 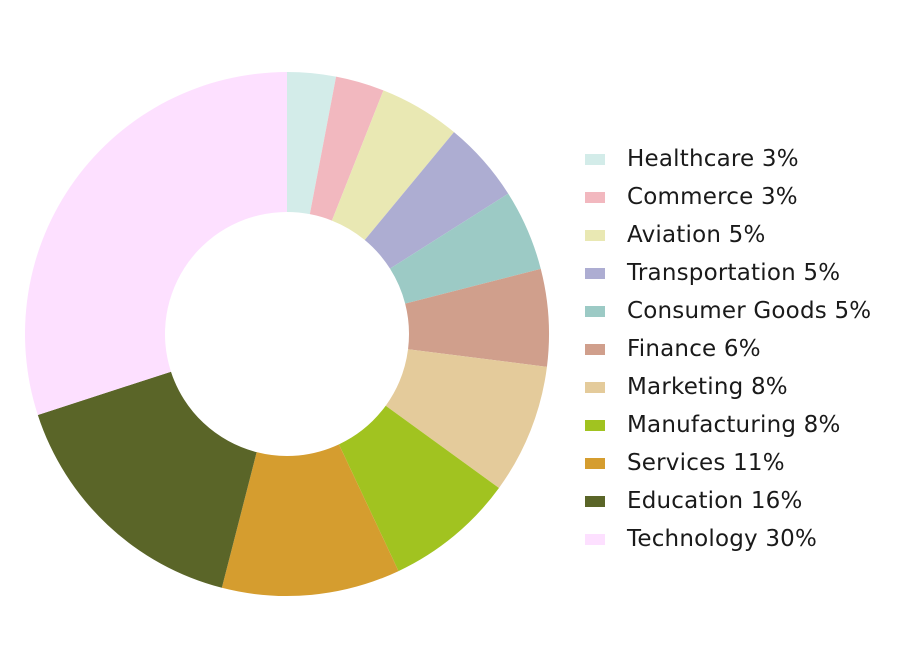 What do you see at coordinates (706, 463) in the screenshot?
I see `legend-label: Services 11%` at bounding box center [706, 463].